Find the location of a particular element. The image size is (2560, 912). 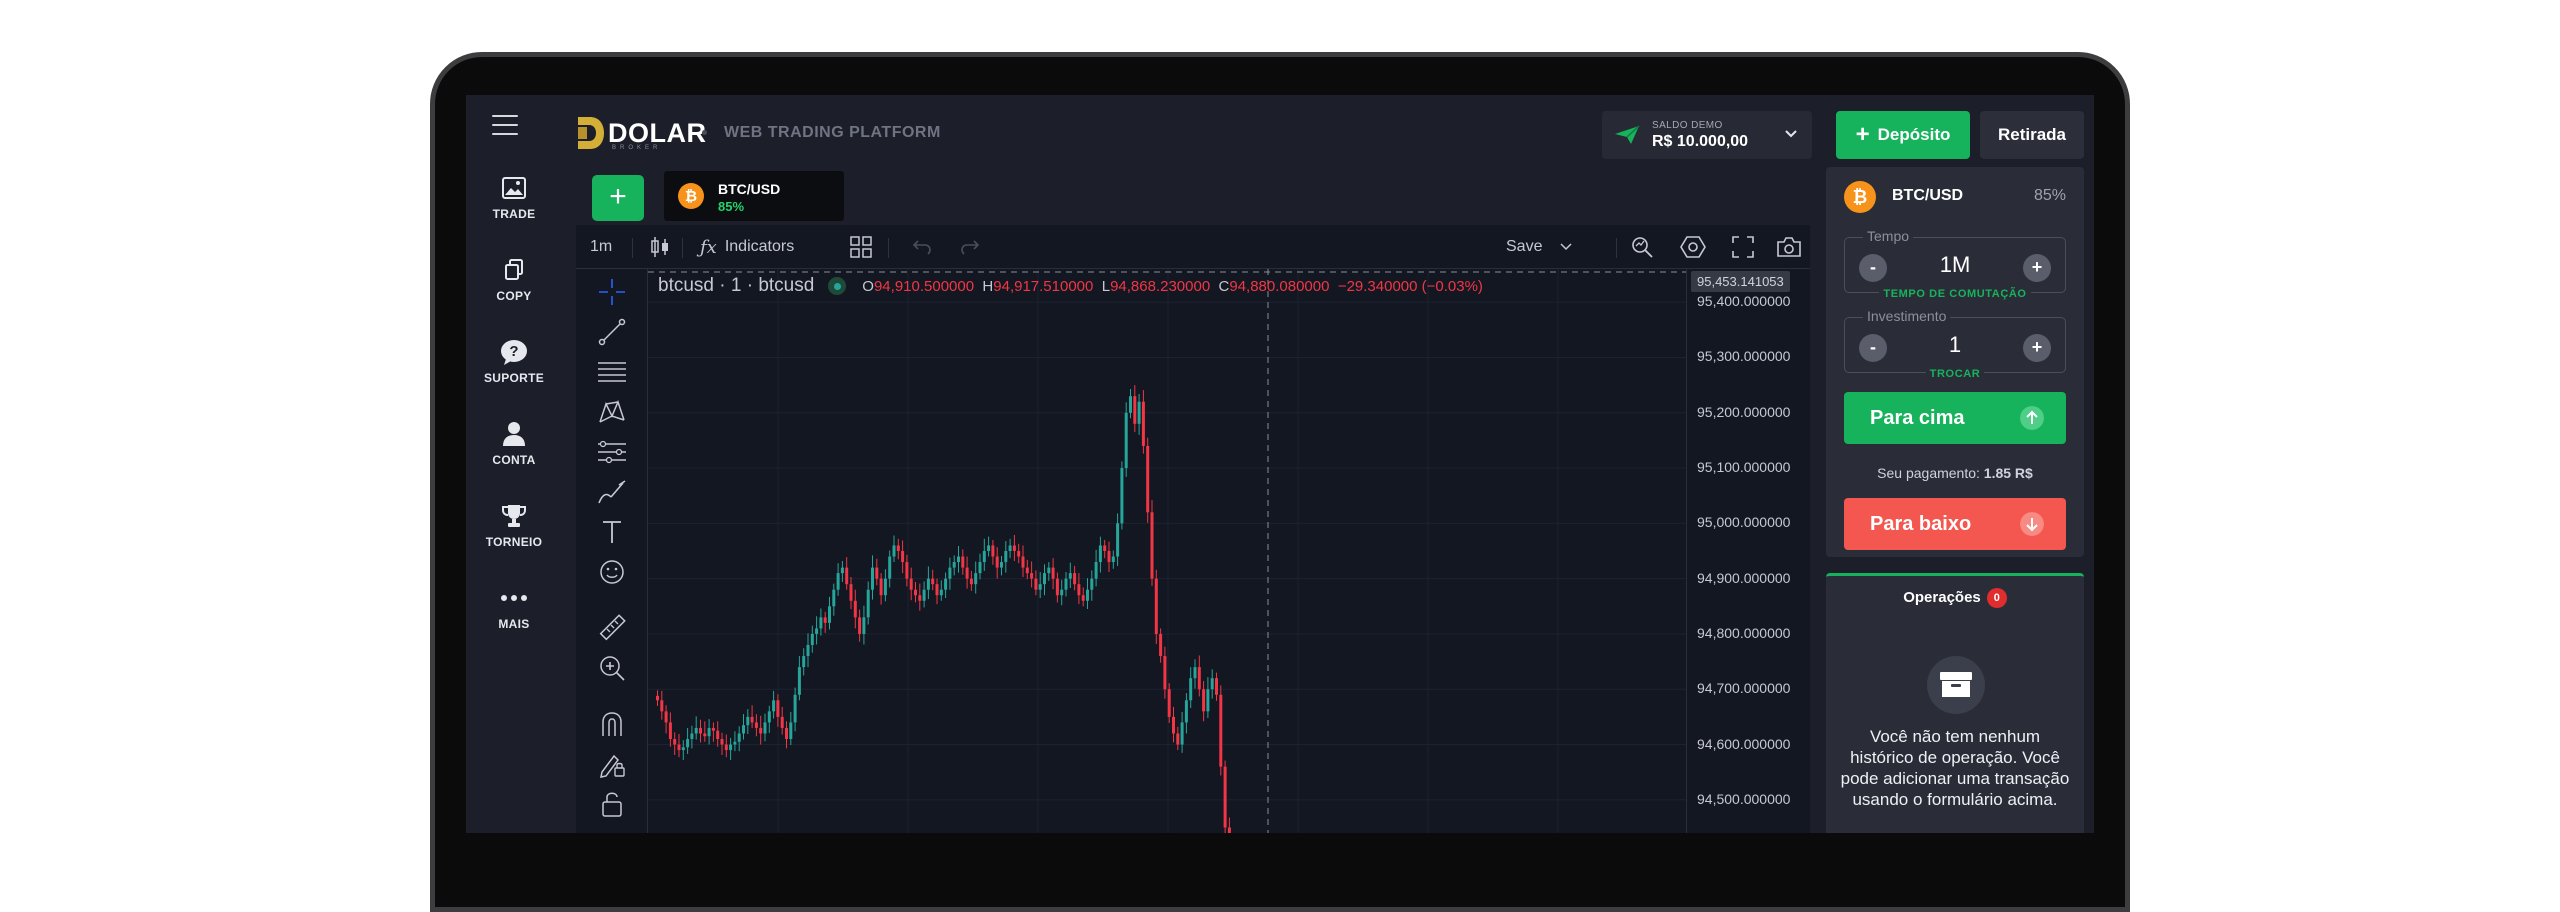

layouts-icon is located at coordinates (861, 247).